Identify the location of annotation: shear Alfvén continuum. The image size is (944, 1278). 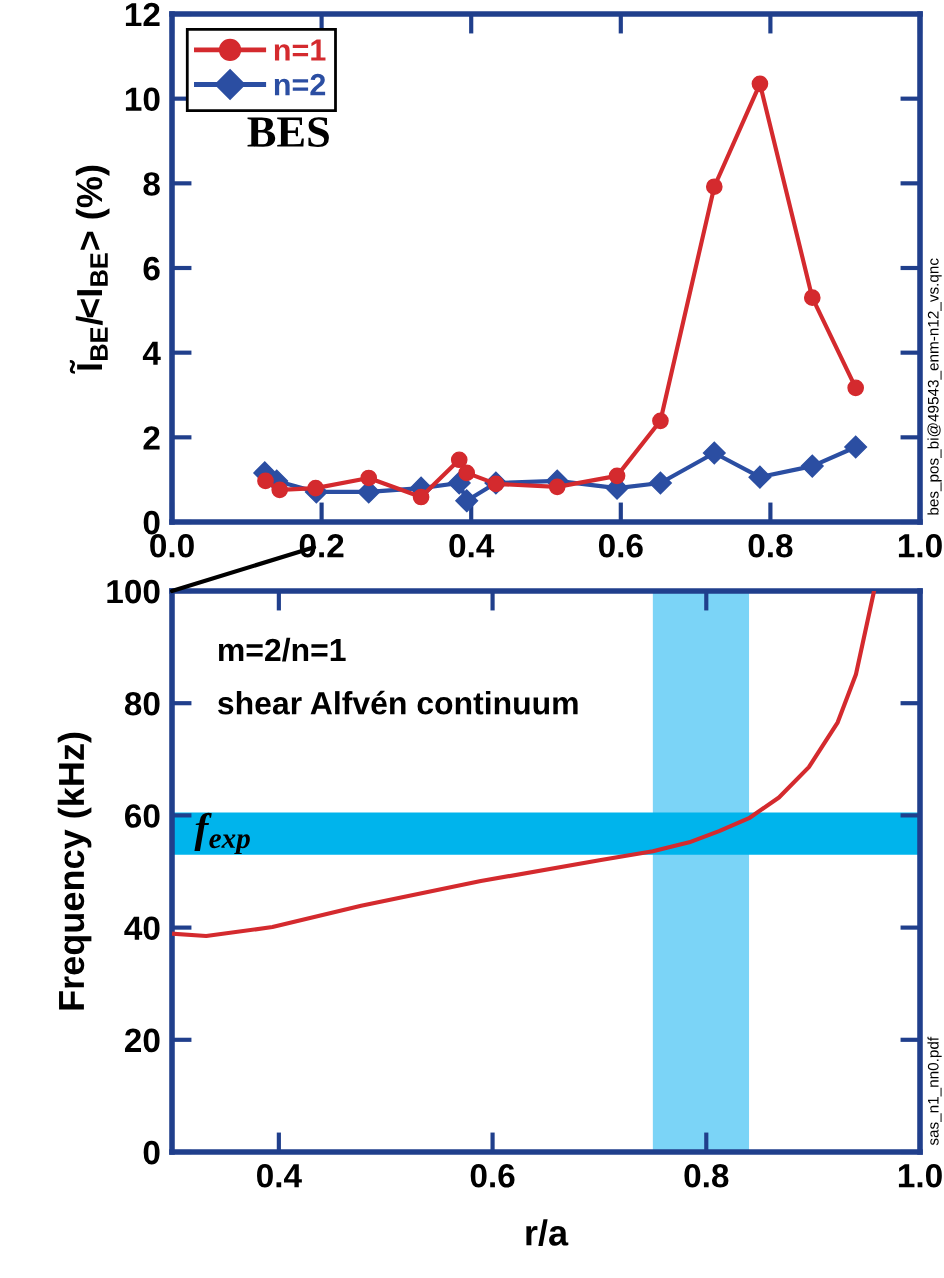
(398, 702).